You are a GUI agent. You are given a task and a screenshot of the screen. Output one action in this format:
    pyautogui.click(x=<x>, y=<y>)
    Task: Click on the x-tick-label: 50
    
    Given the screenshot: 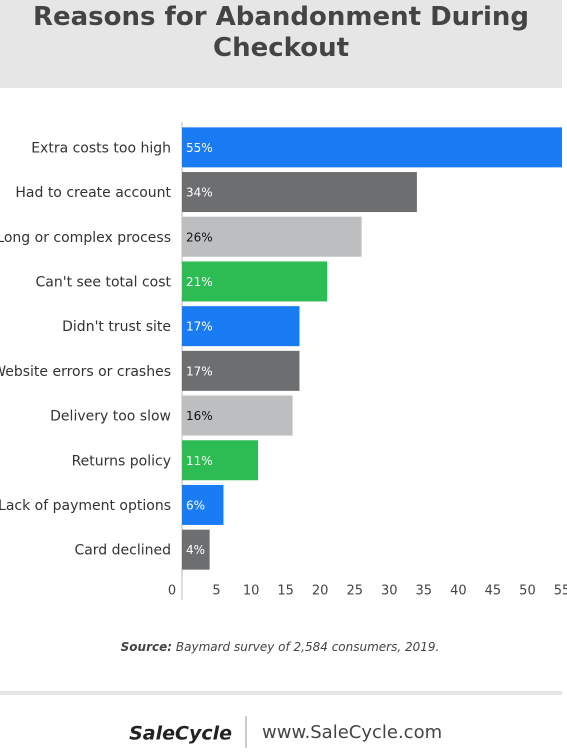 What is the action you would take?
    pyautogui.click(x=527, y=591)
    